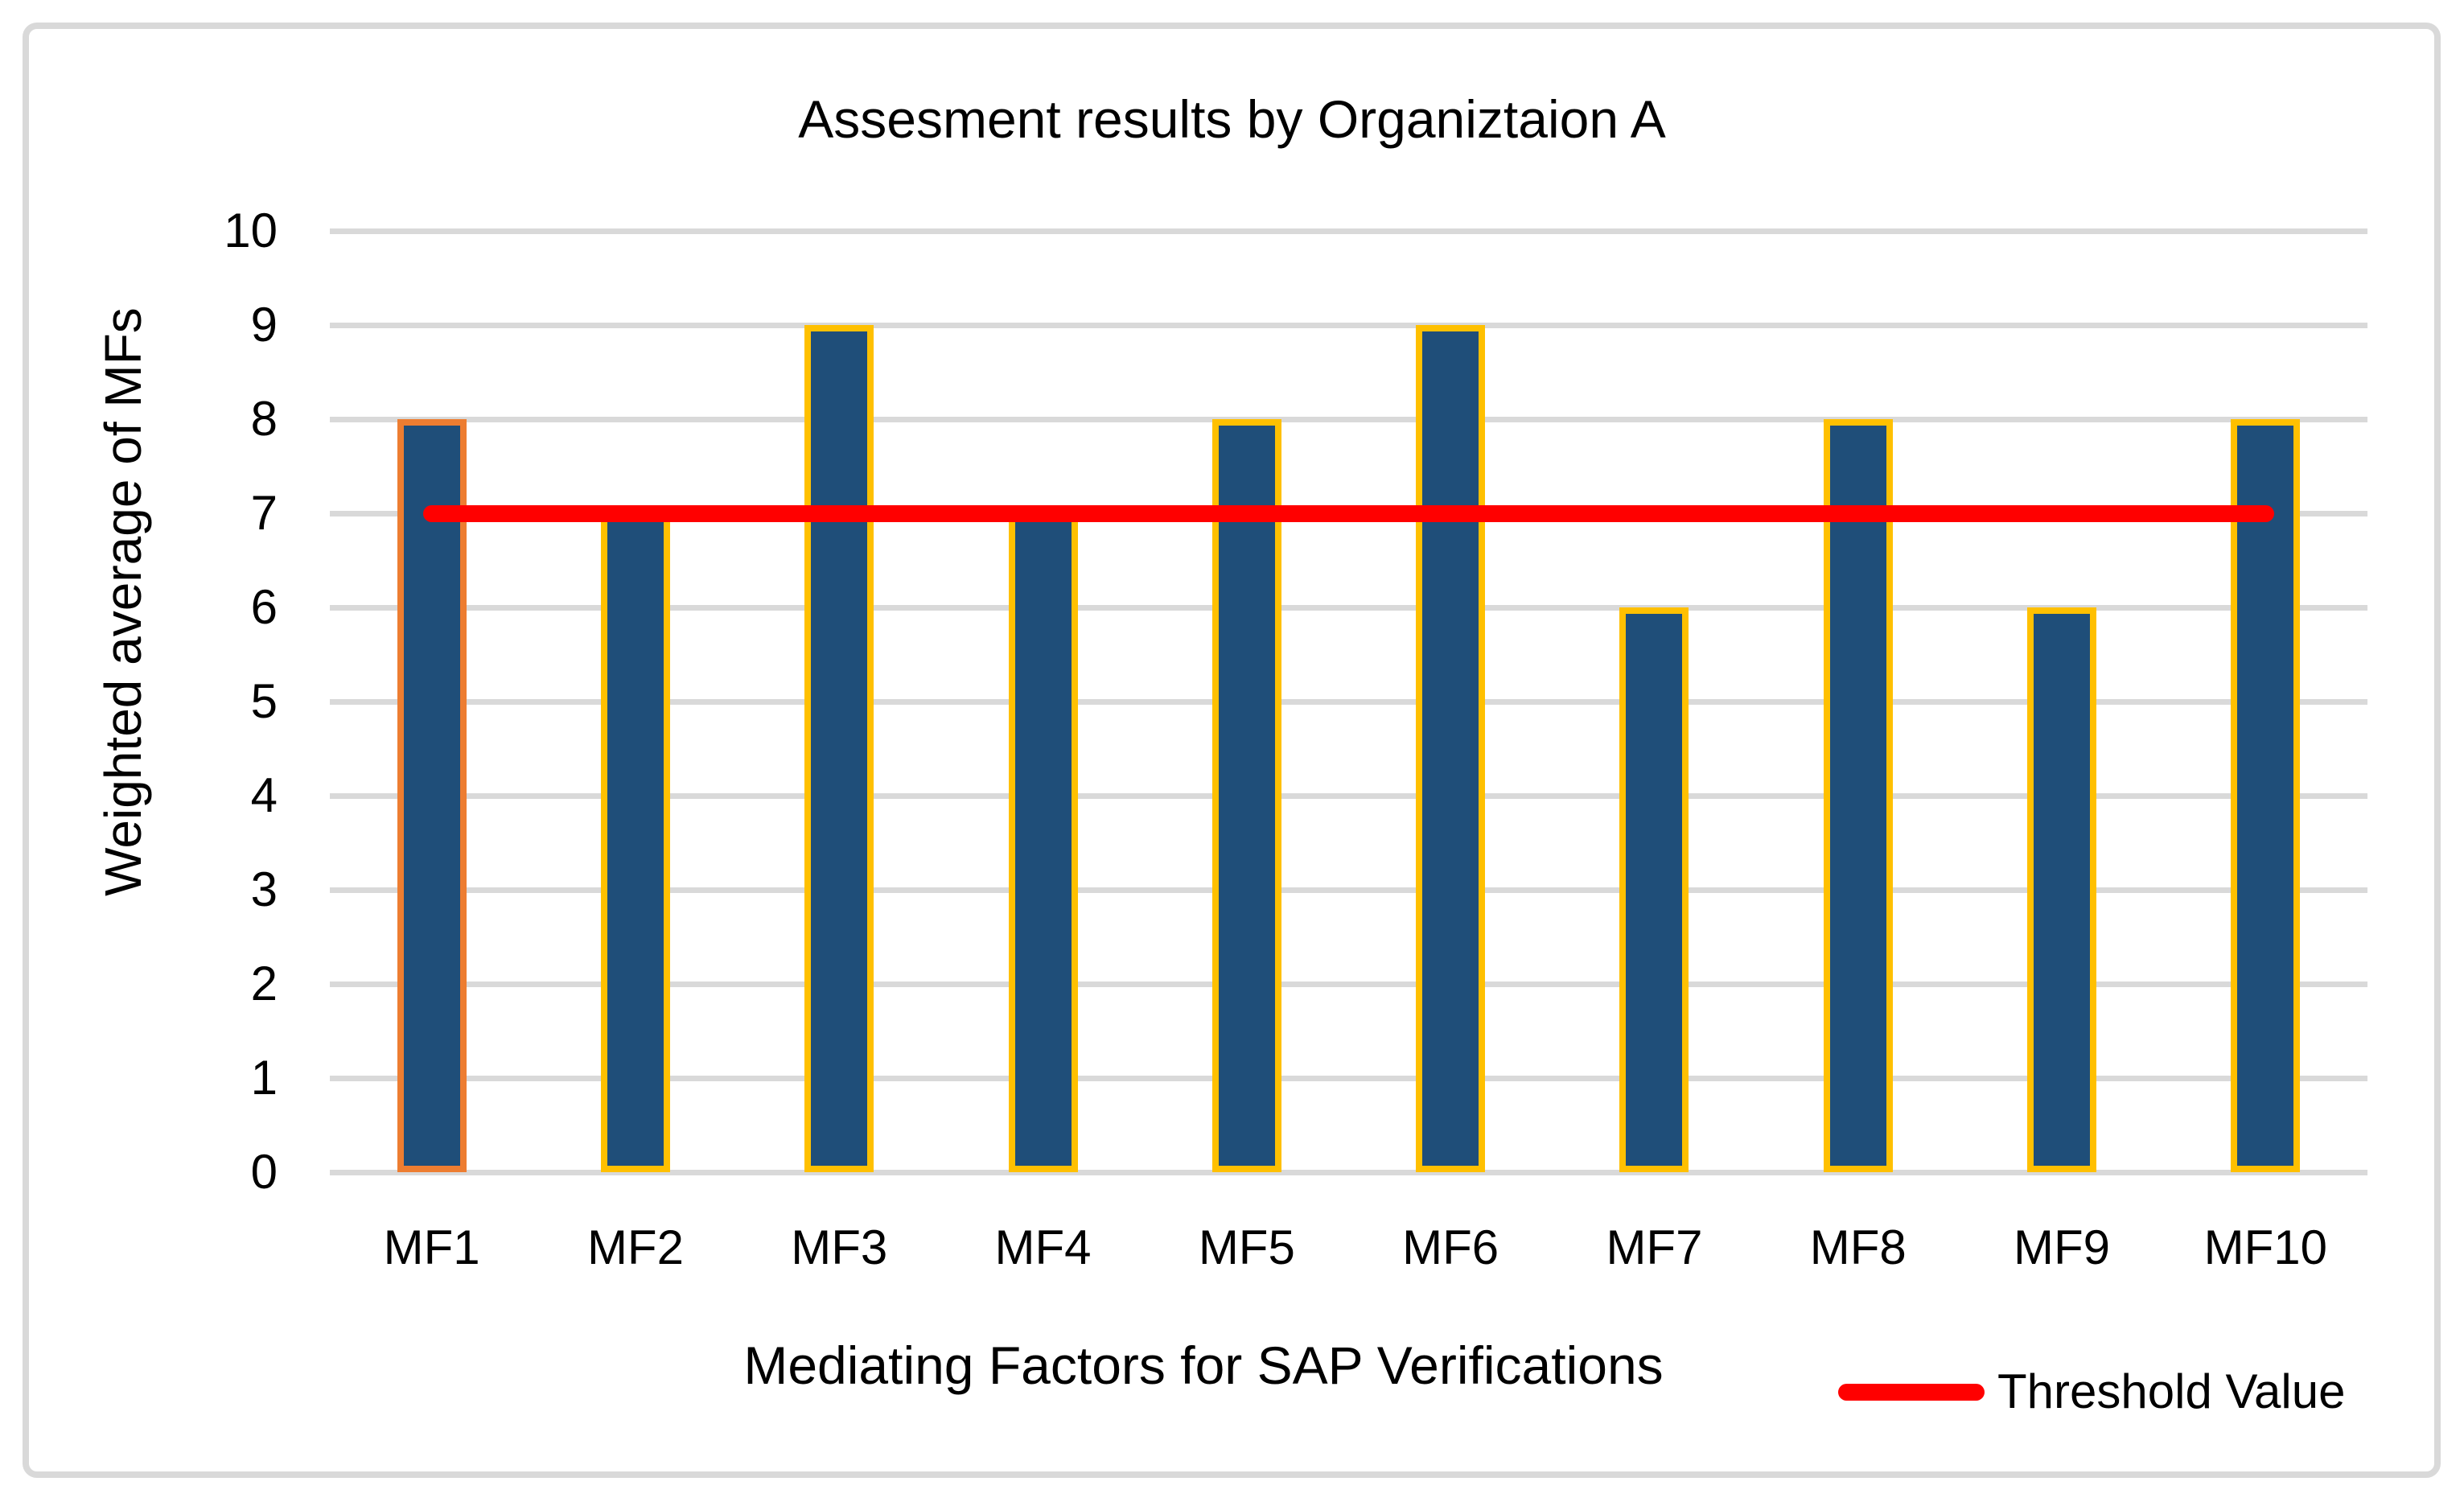 The image size is (2464, 1498). What do you see at coordinates (2265, 1247) in the screenshot?
I see `x-tick-label-MF10: MF10` at bounding box center [2265, 1247].